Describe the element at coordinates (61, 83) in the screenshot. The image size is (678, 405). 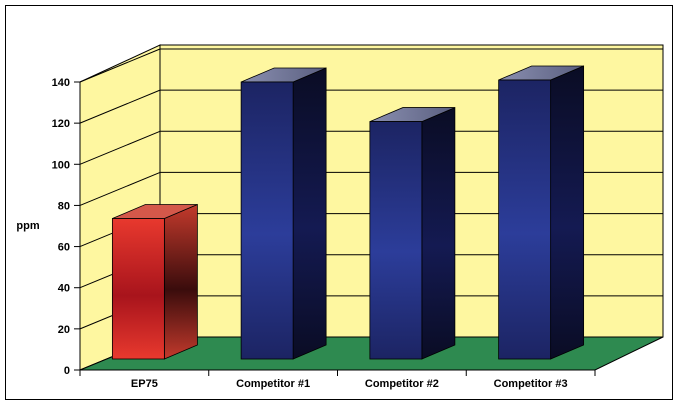
I see `y-tick-label: 140` at that location.